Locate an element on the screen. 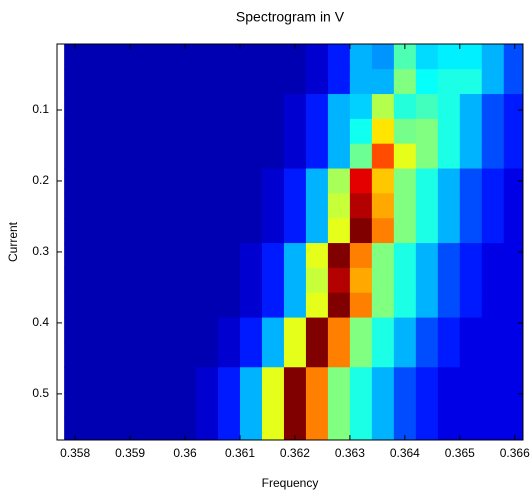 This screenshot has height=496, width=530. x-tick-label: 0.362 is located at coordinates (295, 453).